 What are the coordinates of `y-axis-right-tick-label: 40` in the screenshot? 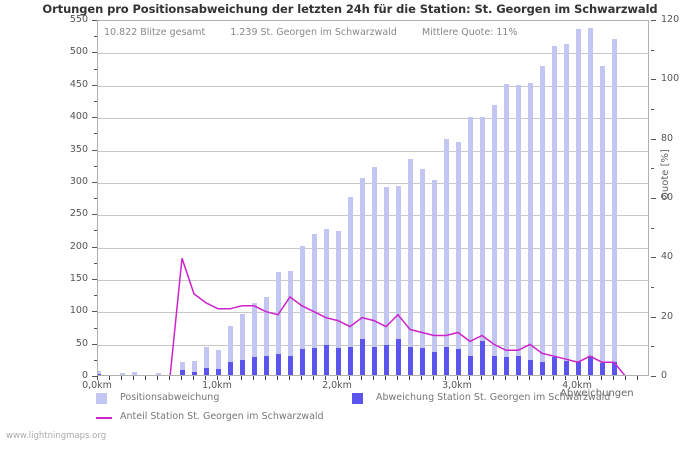 It's located at (667, 257).